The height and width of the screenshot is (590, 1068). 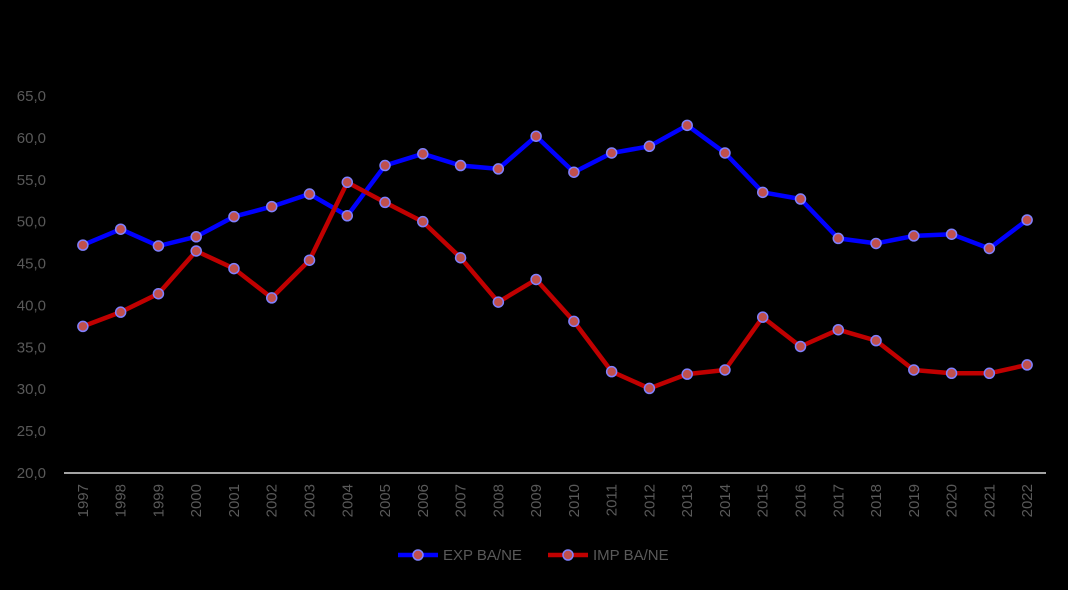 I want to click on x-tick-label: 2022, so click(x=1027, y=500).